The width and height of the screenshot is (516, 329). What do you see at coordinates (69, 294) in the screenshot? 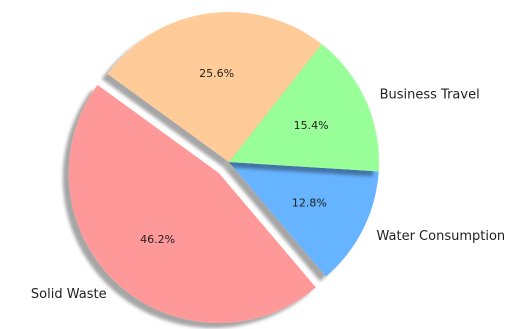
I see `pie-category-label-1: Solid Waste` at bounding box center [69, 294].